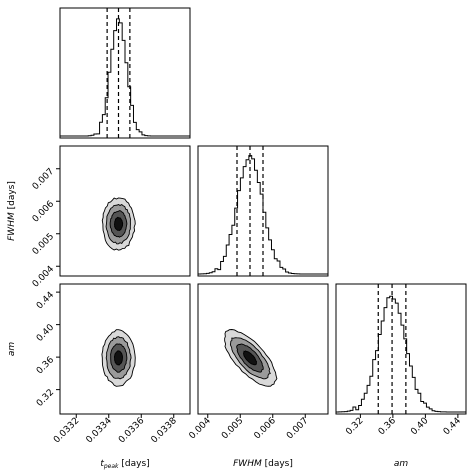  Describe the element at coordinates (115, 442) in the screenshot. I see `x-axis-tpeak: 0.0332 0.0334 0.0336 0.0338 tpeak [days]` at that location.